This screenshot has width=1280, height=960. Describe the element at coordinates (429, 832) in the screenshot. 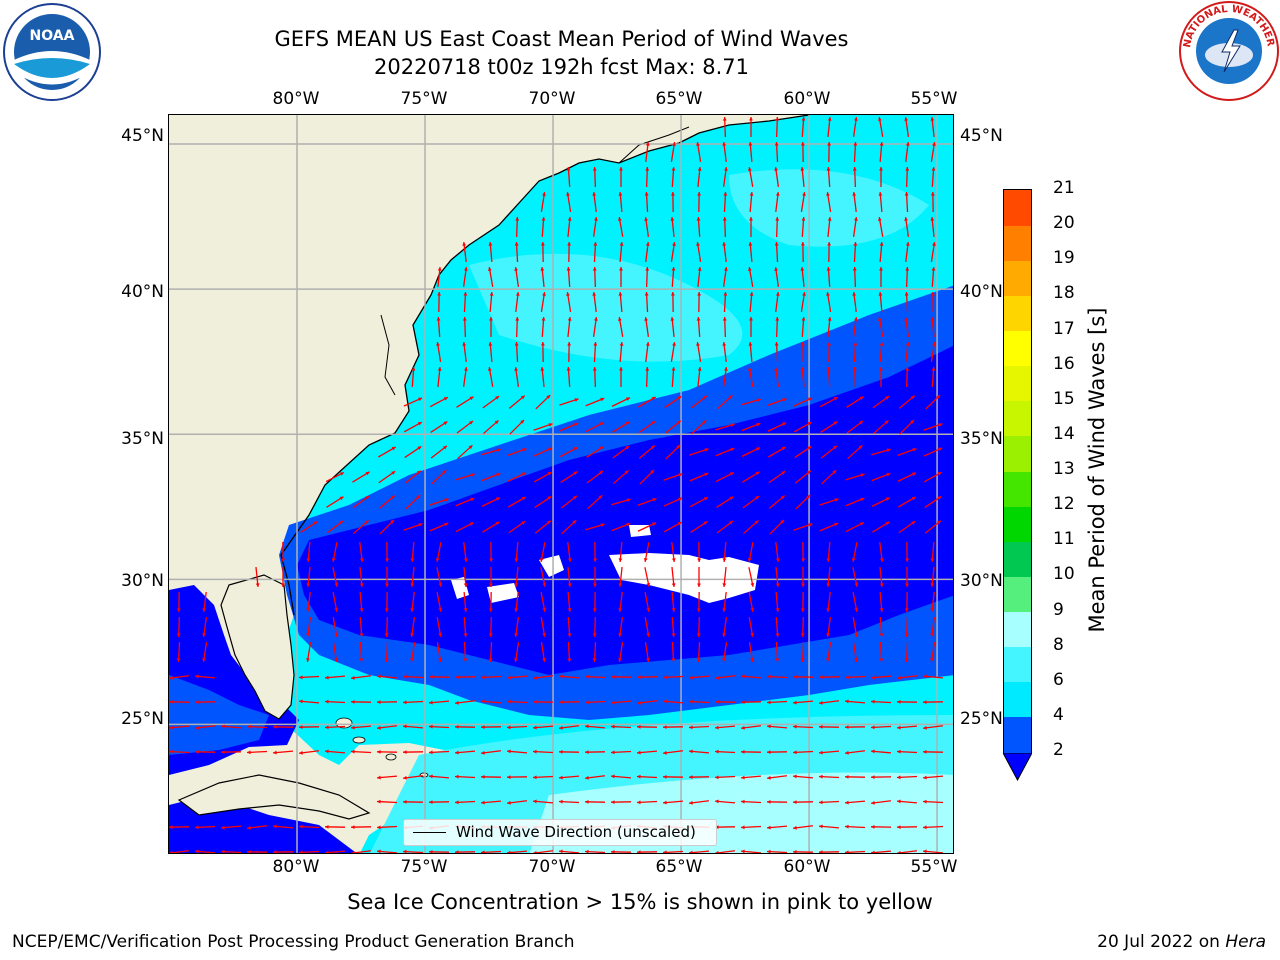

I see `legend-line-swatch` at that location.